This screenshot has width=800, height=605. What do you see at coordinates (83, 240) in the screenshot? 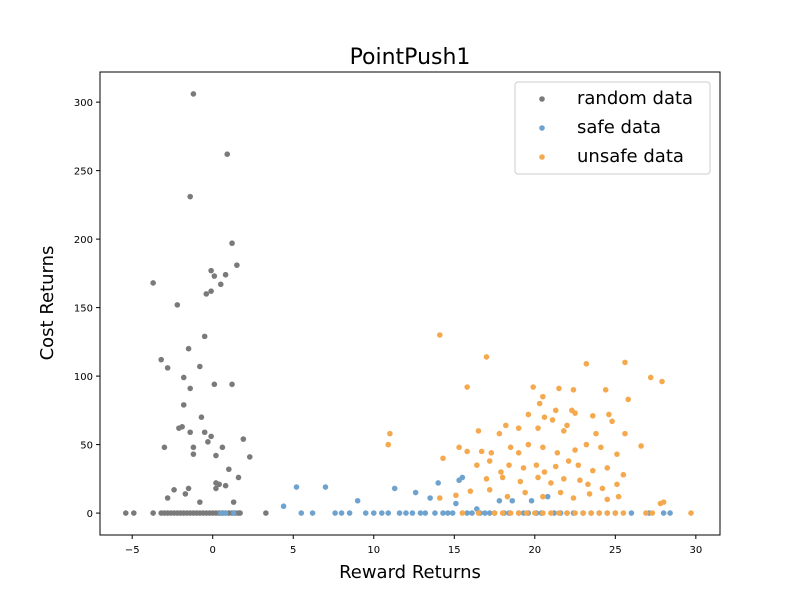
I see `y-tick-label: 200` at bounding box center [83, 240].